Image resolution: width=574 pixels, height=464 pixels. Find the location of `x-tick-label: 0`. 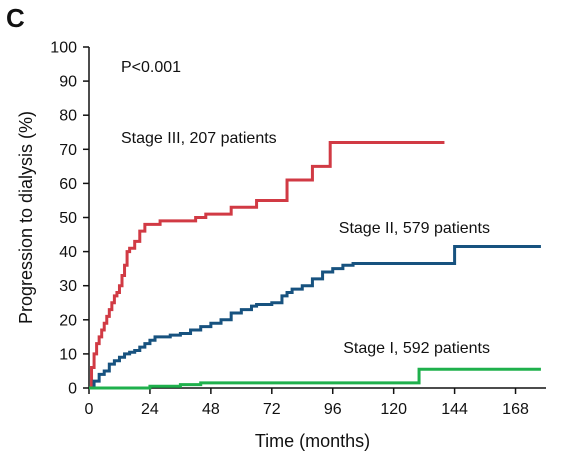

x-tick-label: 0 is located at coordinates (89, 409).